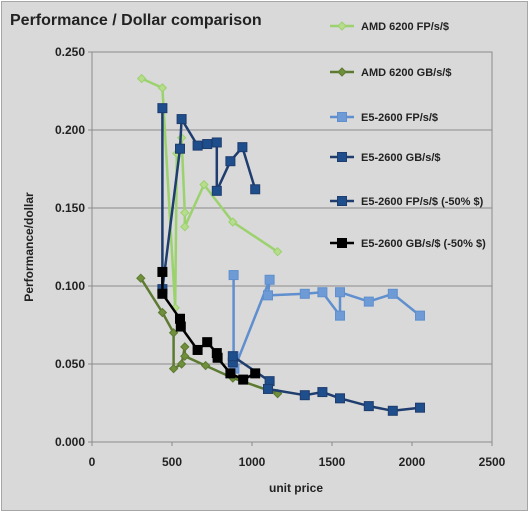  Describe the element at coordinates (422, 202) in the screenshot. I see `legend-label-4: E5-2600 FP/s/$ (-50% $)` at that location.